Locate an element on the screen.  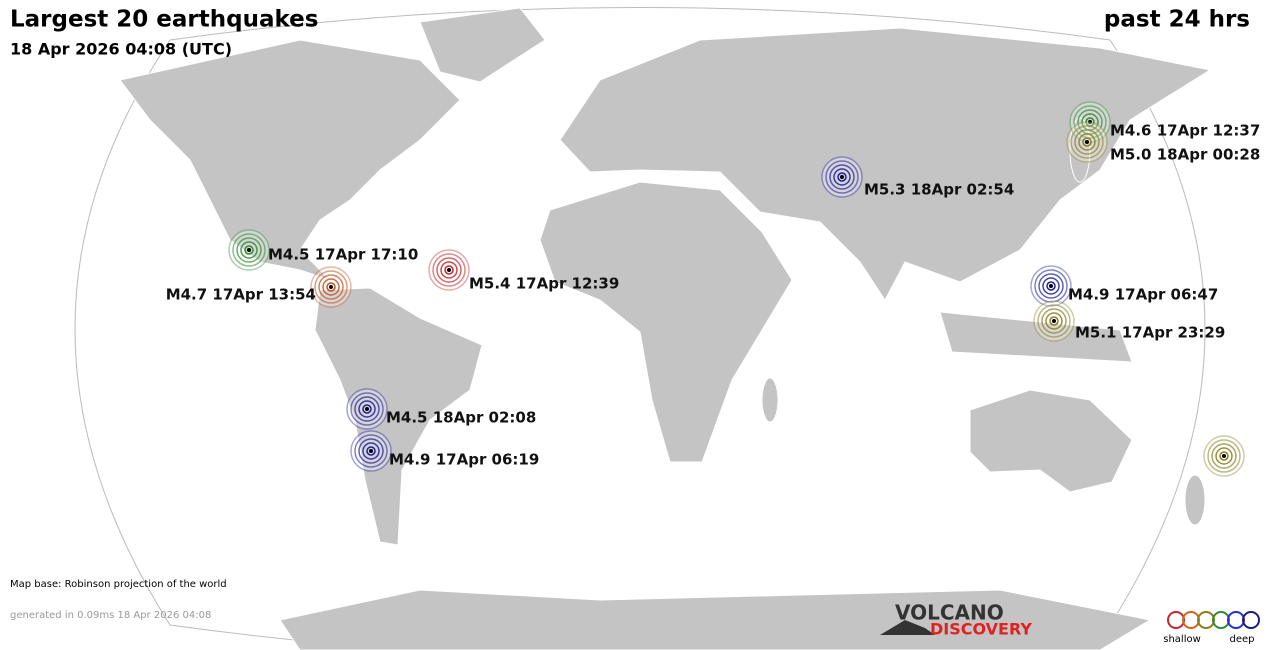
brand-top: VOLCANO is located at coordinates (949, 613).